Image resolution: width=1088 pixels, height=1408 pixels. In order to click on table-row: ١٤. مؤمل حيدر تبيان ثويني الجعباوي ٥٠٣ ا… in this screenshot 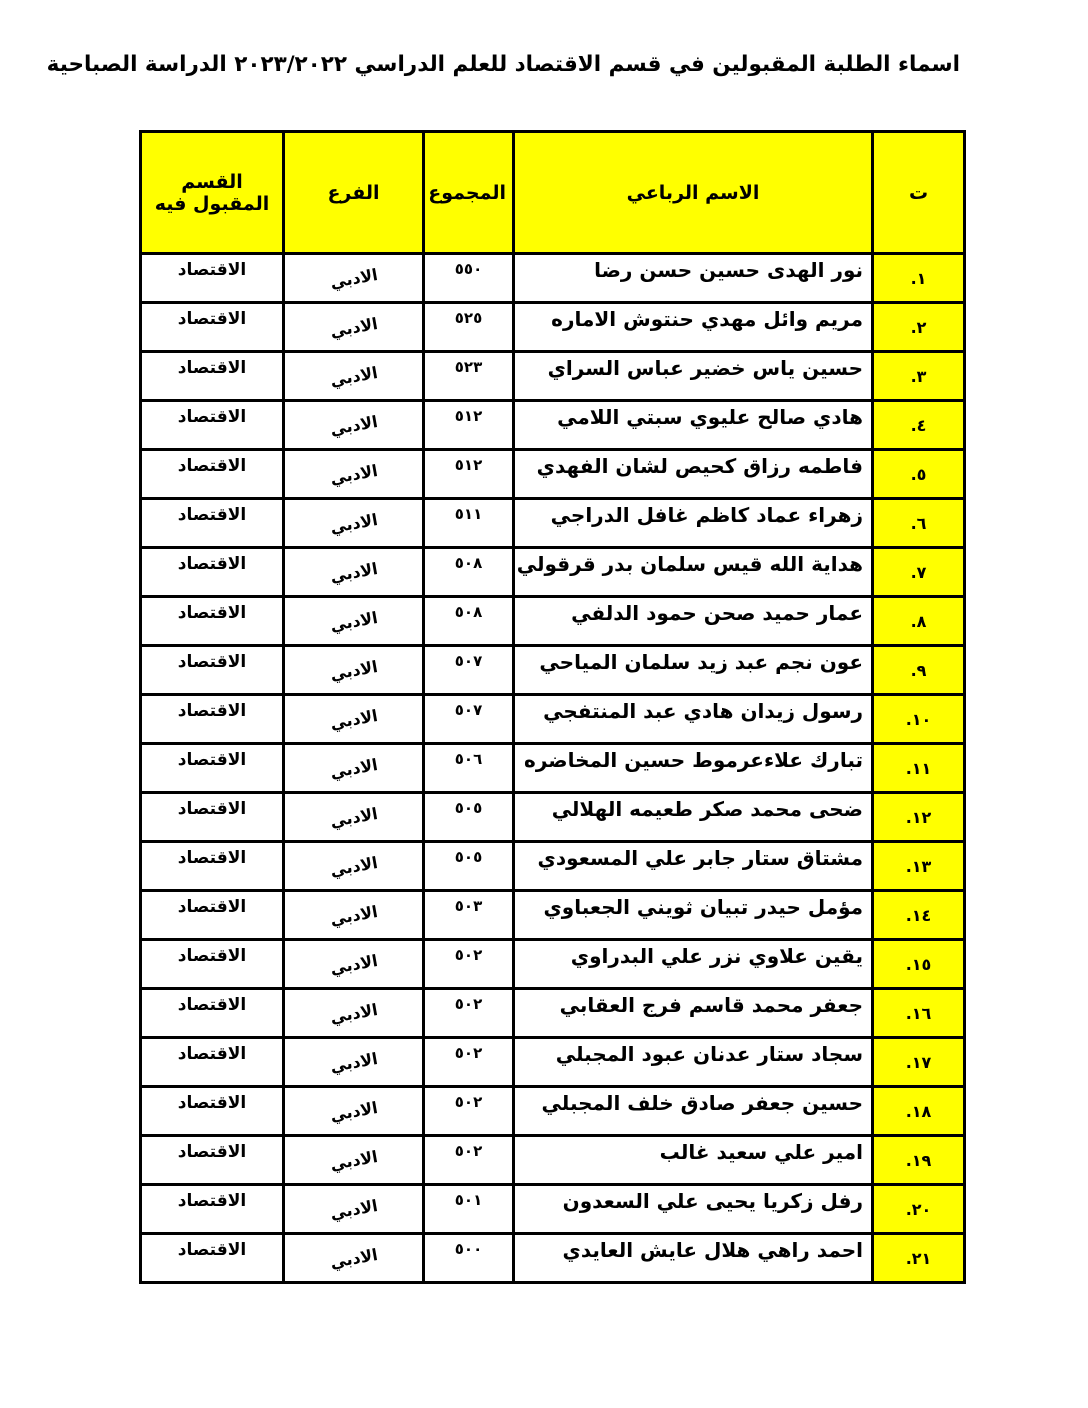, I will do `click(552, 915)`.